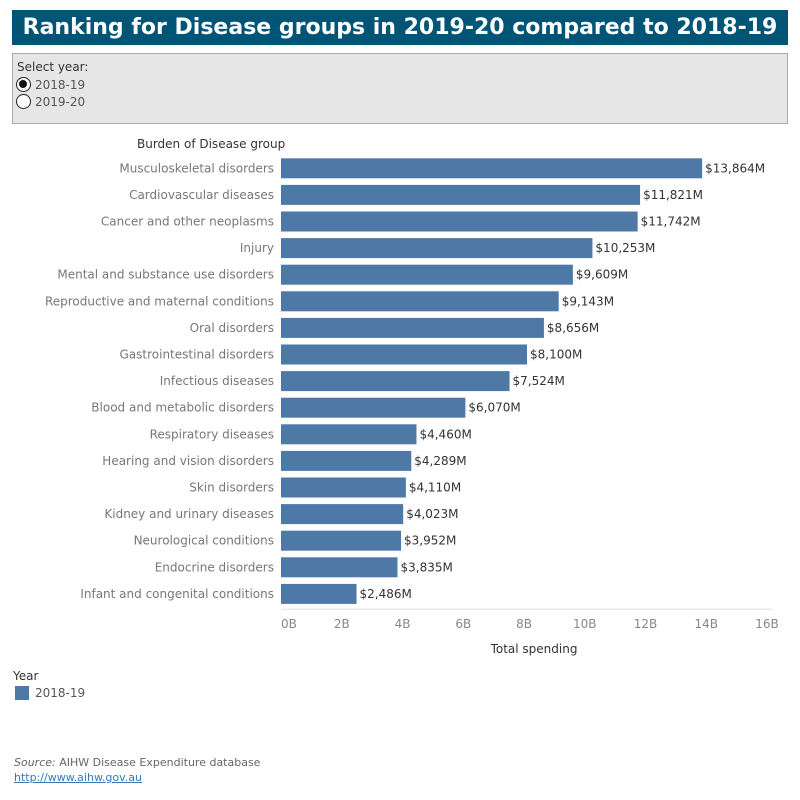  What do you see at coordinates (201, 195) in the screenshot?
I see `category-label: Cardiovascular diseases` at bounding box center [201, 195].